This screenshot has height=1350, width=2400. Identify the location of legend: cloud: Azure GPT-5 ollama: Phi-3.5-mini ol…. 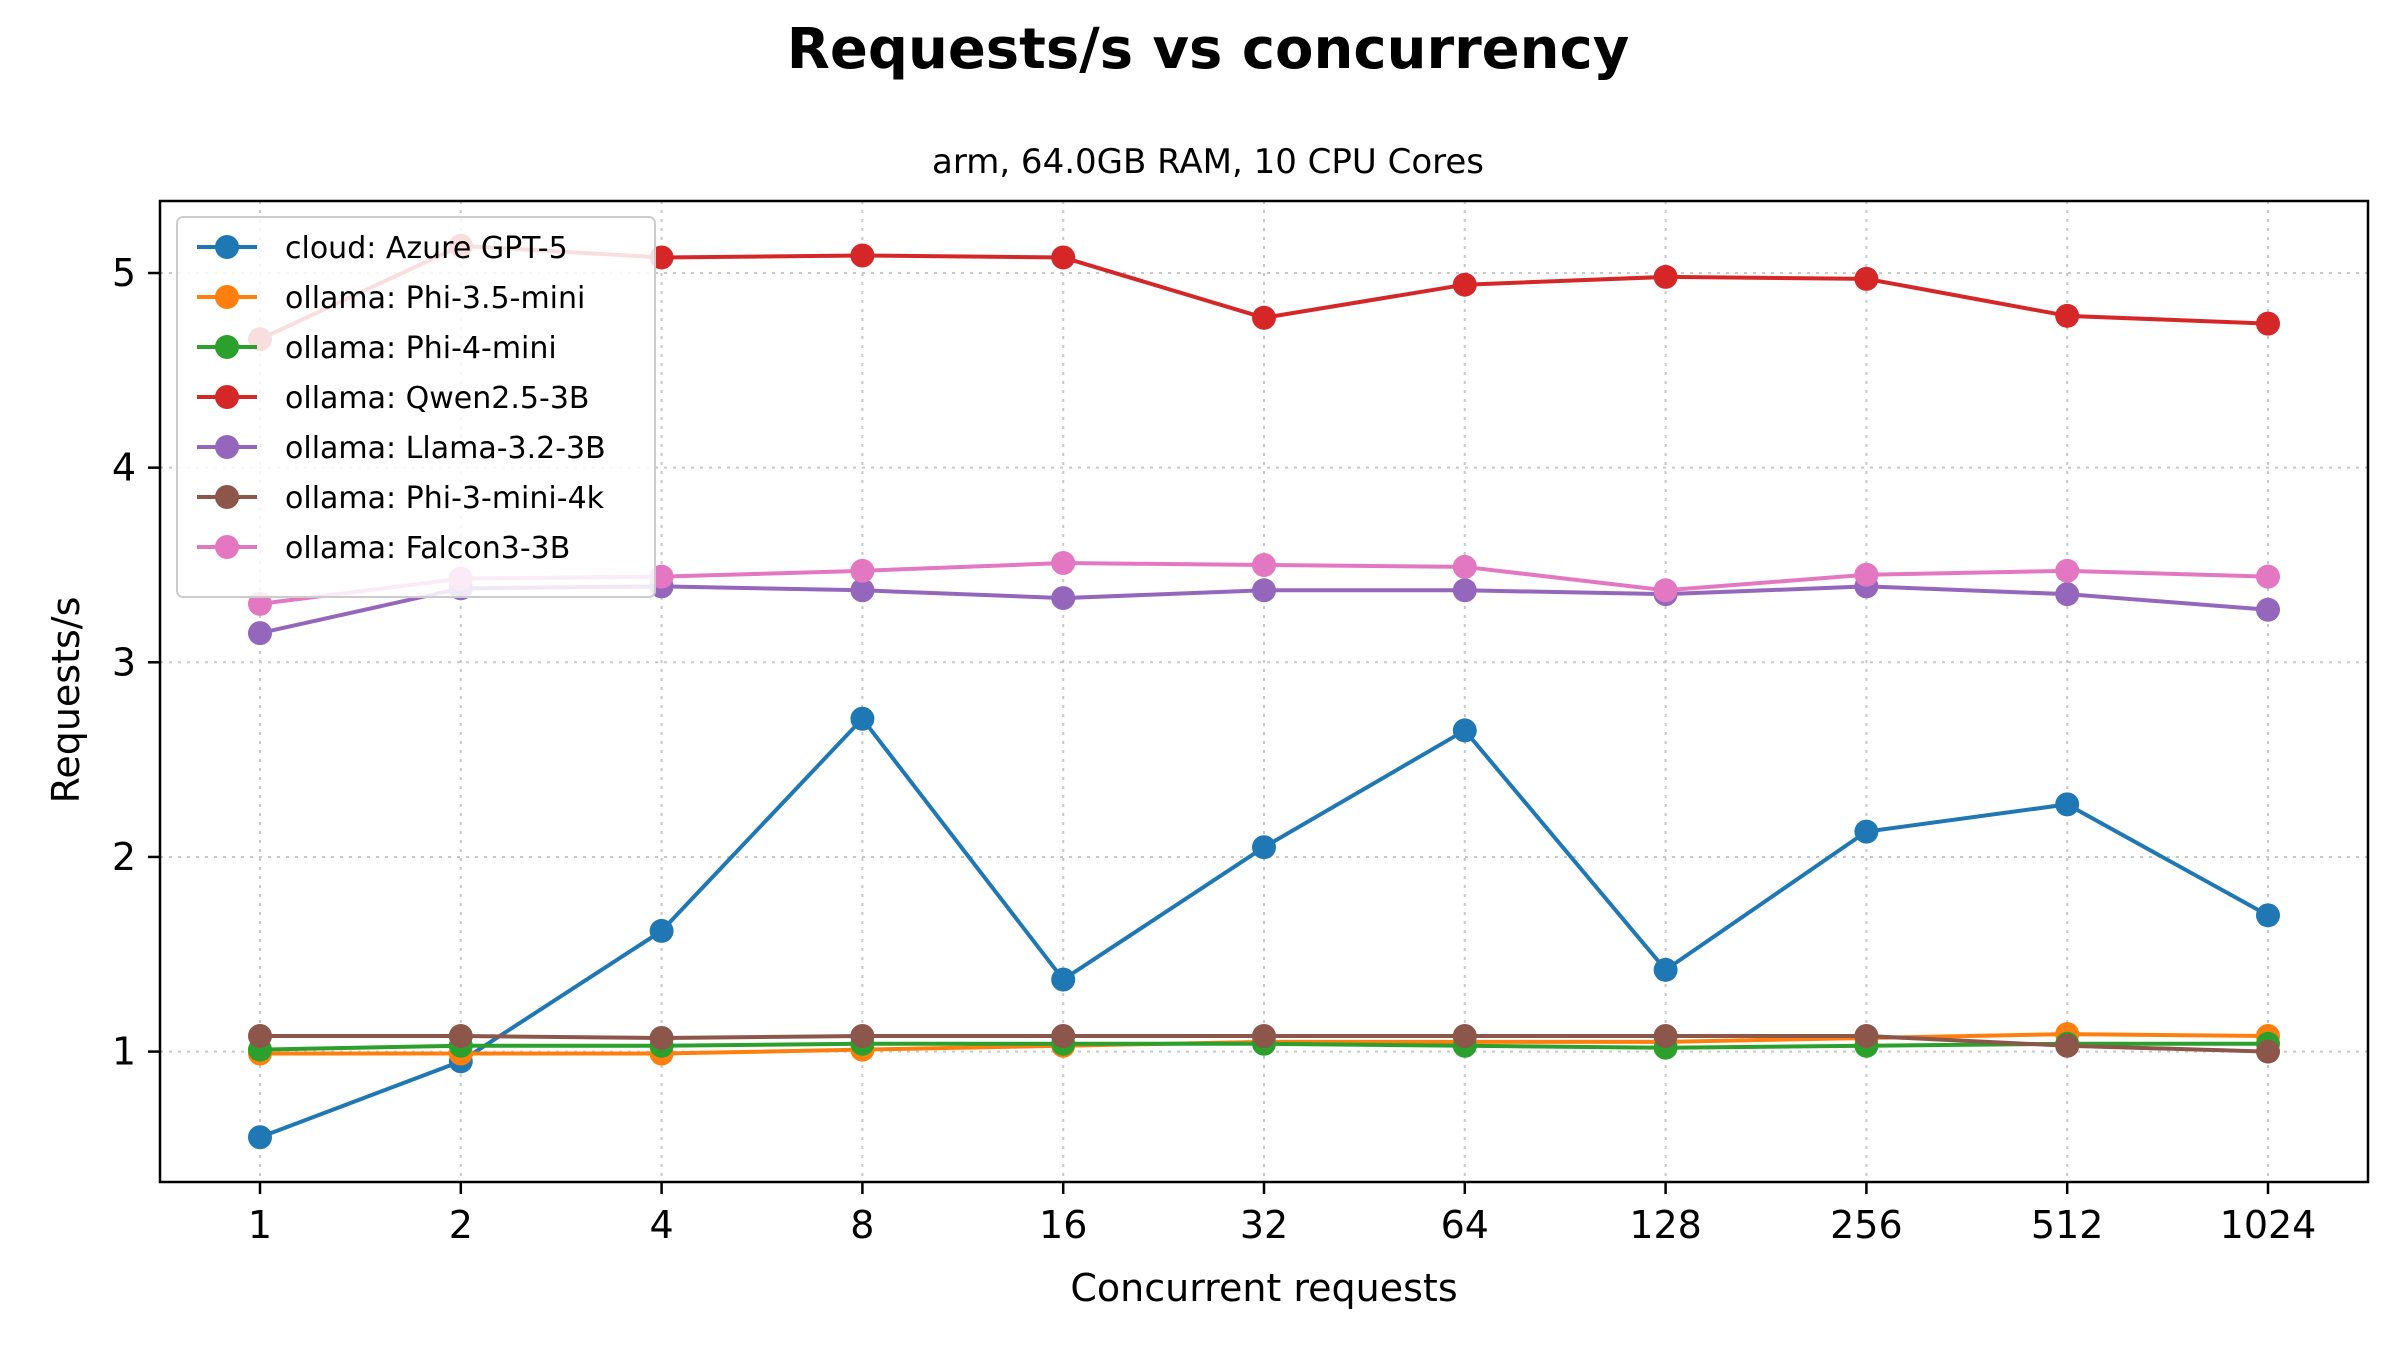
(416, 407).